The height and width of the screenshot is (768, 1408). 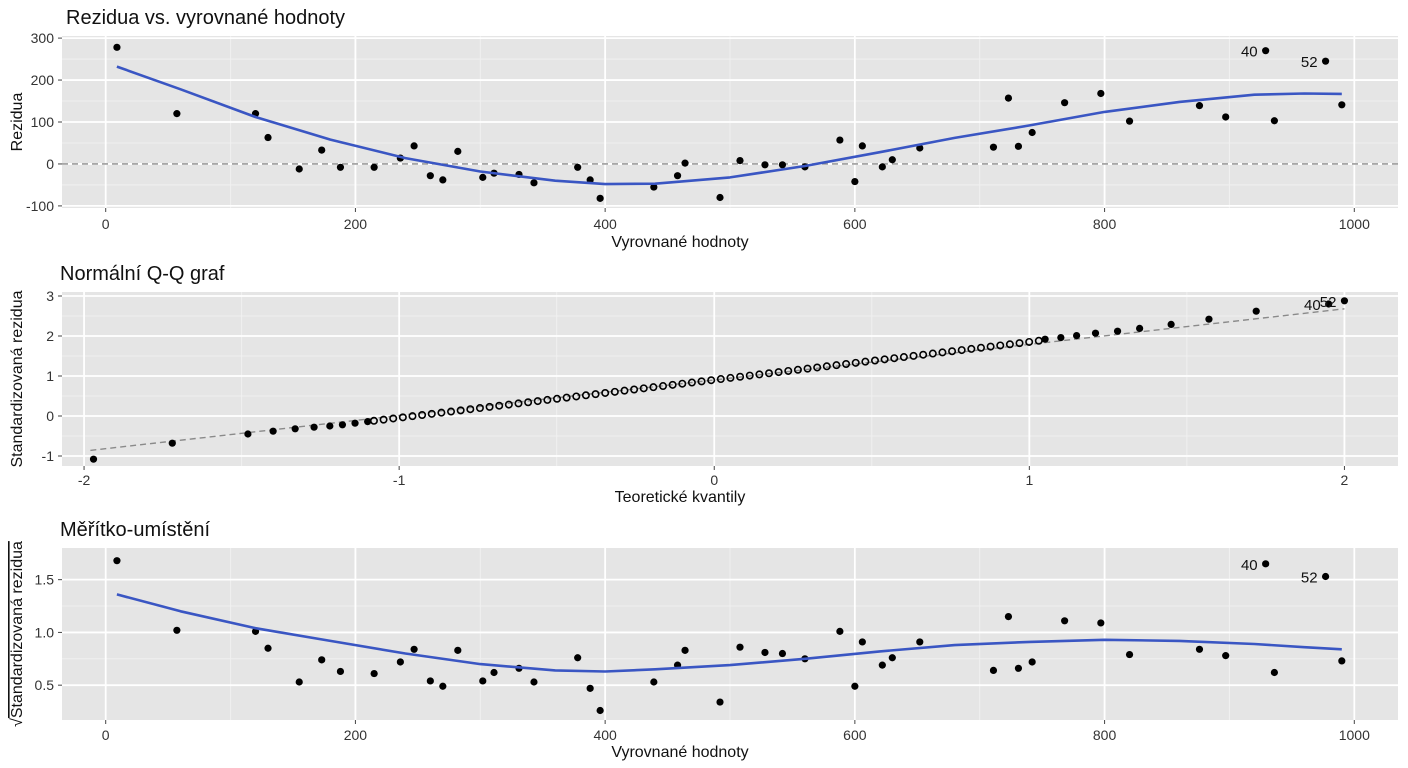 What do you see at coordinates (45, 580) in the screenshot?
I see `y-tick-label: 1.5` at bounding box center [45, 580].